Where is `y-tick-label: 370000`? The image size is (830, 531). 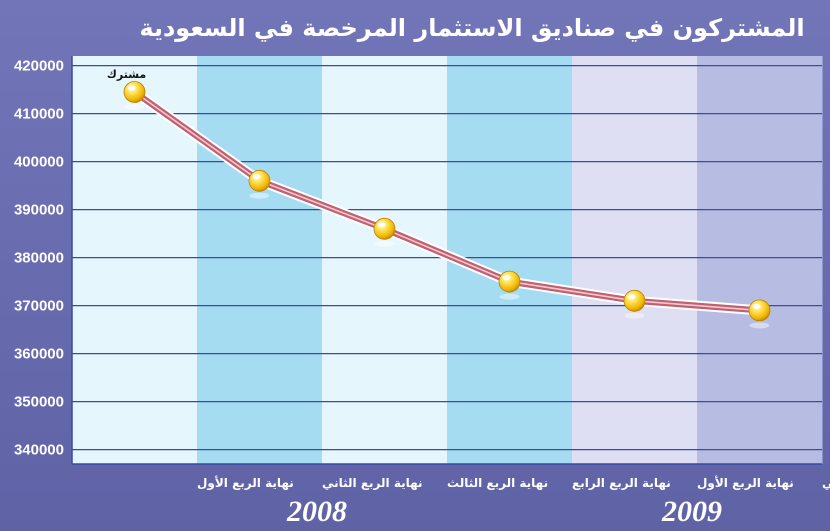
y-tick-label: 370000 is located at coordinates (39, 306).